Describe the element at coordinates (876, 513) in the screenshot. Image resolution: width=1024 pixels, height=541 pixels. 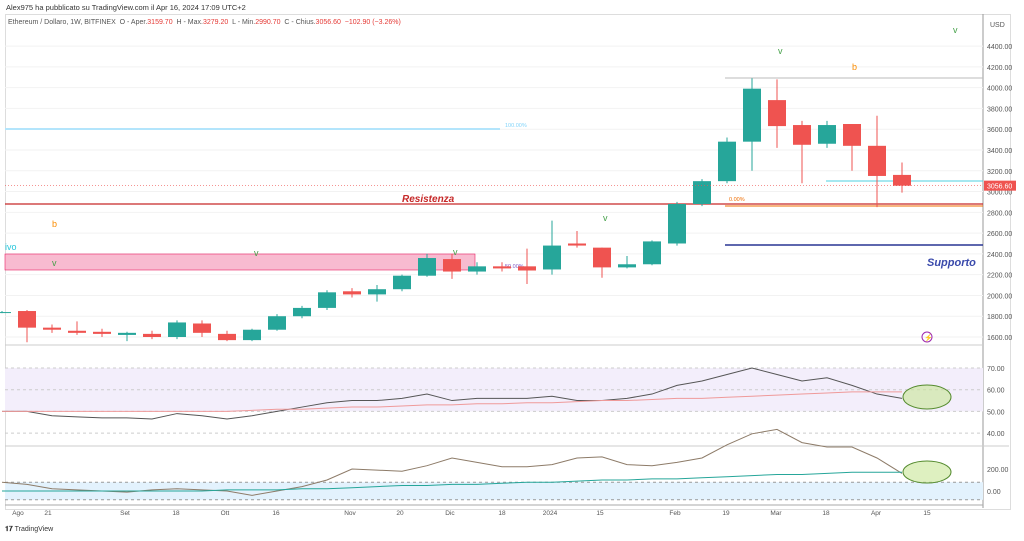
I see `time-tick: Apr` at that location.